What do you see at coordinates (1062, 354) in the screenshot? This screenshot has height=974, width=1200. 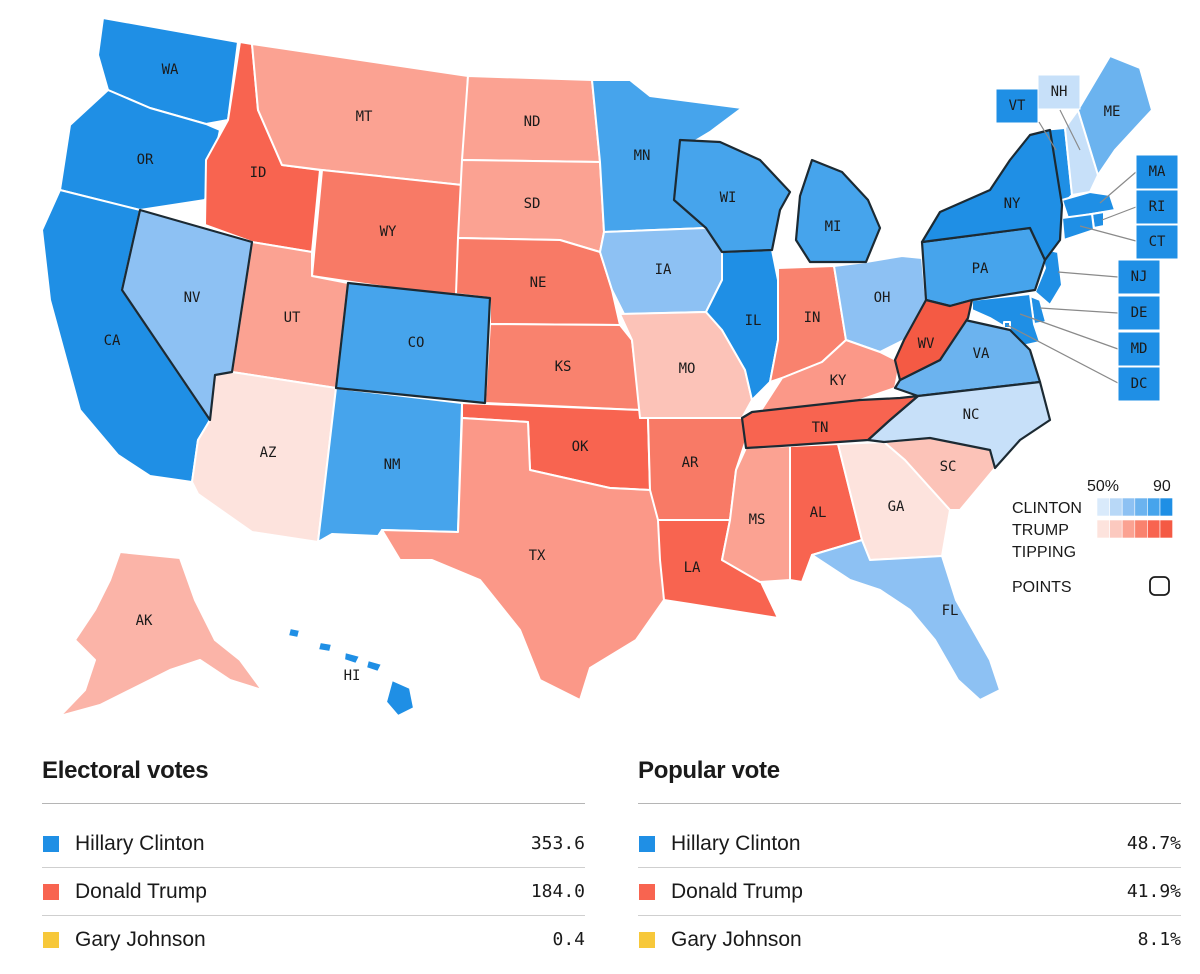 I see `leader-line-DC` at bounding box center [1062, 354].